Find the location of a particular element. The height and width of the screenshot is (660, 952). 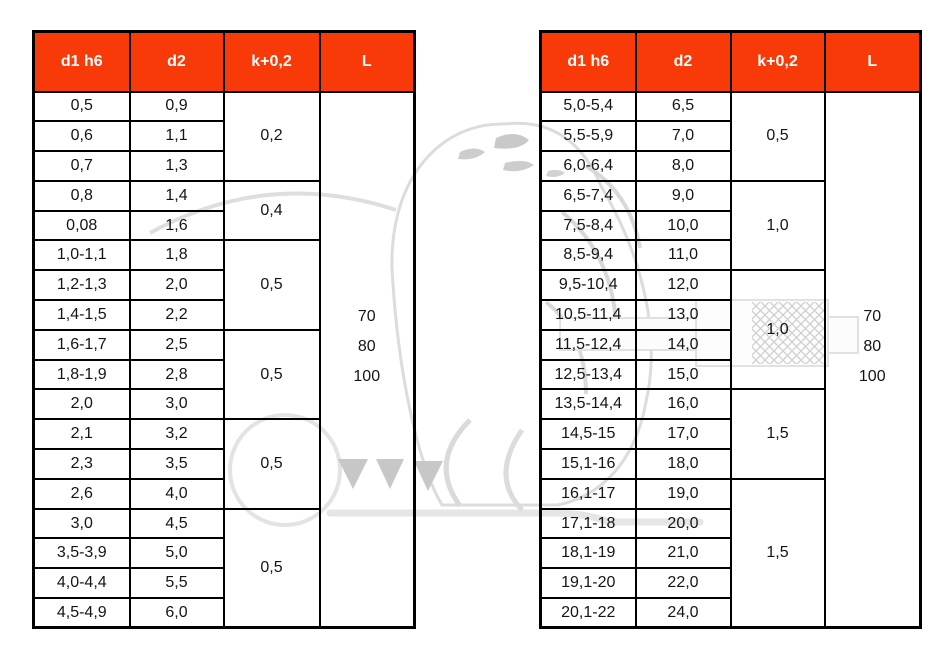

table-row: 2,1 3,2 0,5 is located at coordinates (223, 464).